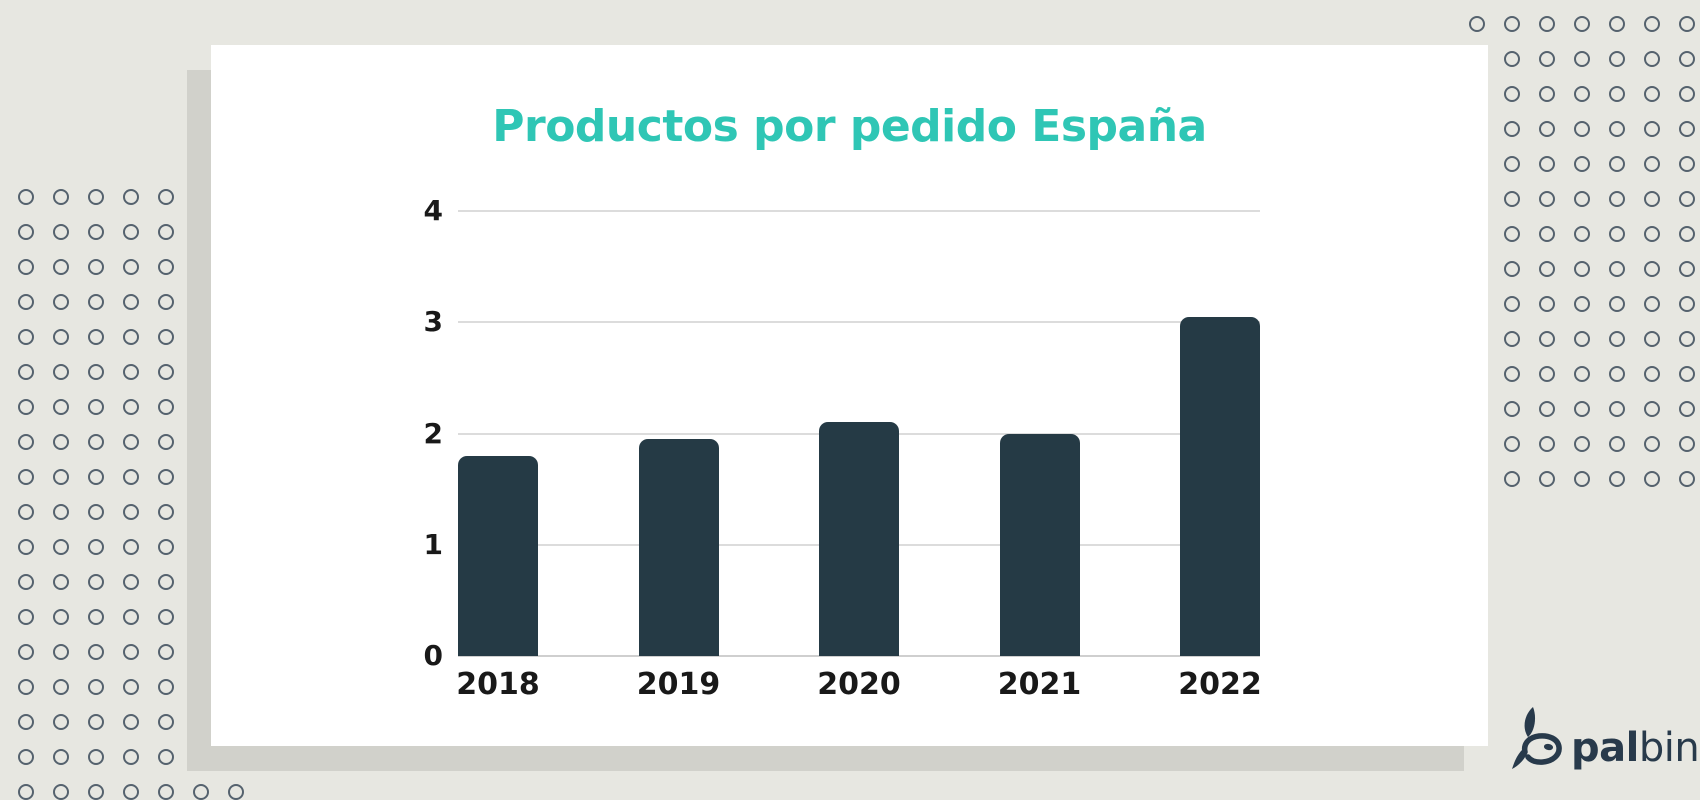 The width and height of the screenshot is (1700, 800). I want to click on y-axis-tick-label: 4, so click(433, 210).